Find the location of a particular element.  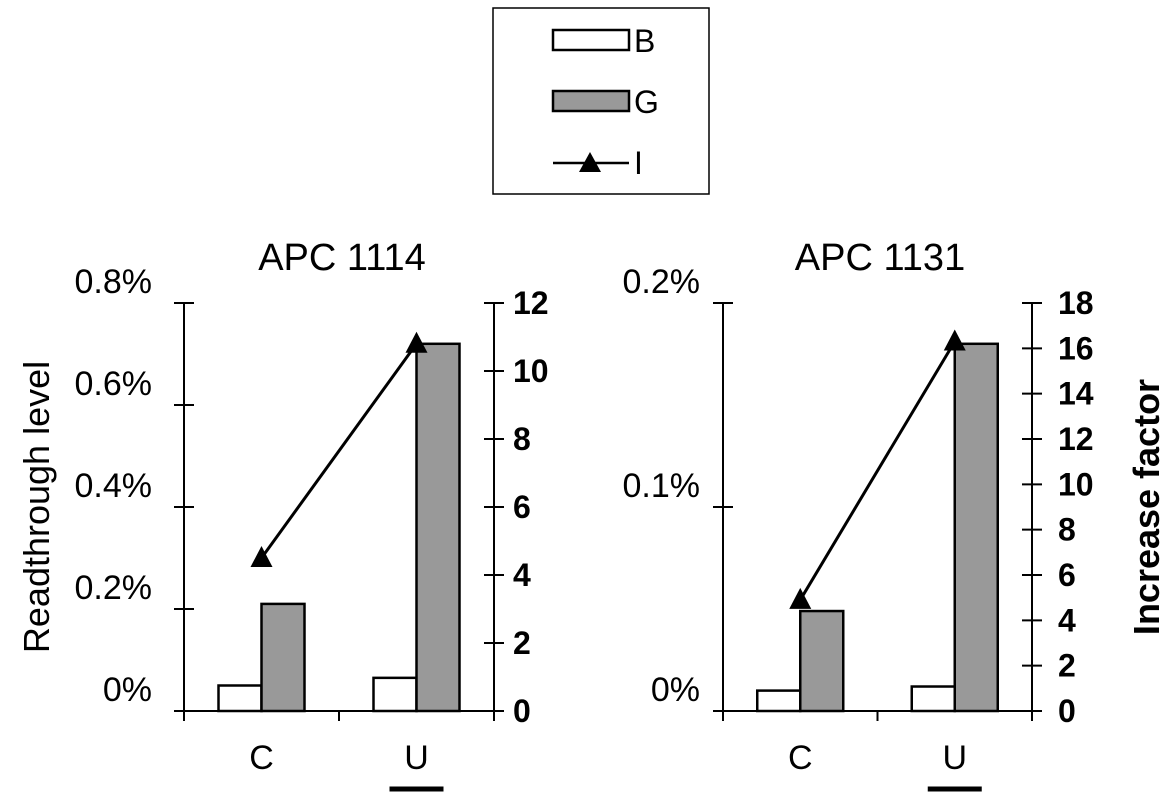

legend-triangle-marker is located at coordinates (590, 162).